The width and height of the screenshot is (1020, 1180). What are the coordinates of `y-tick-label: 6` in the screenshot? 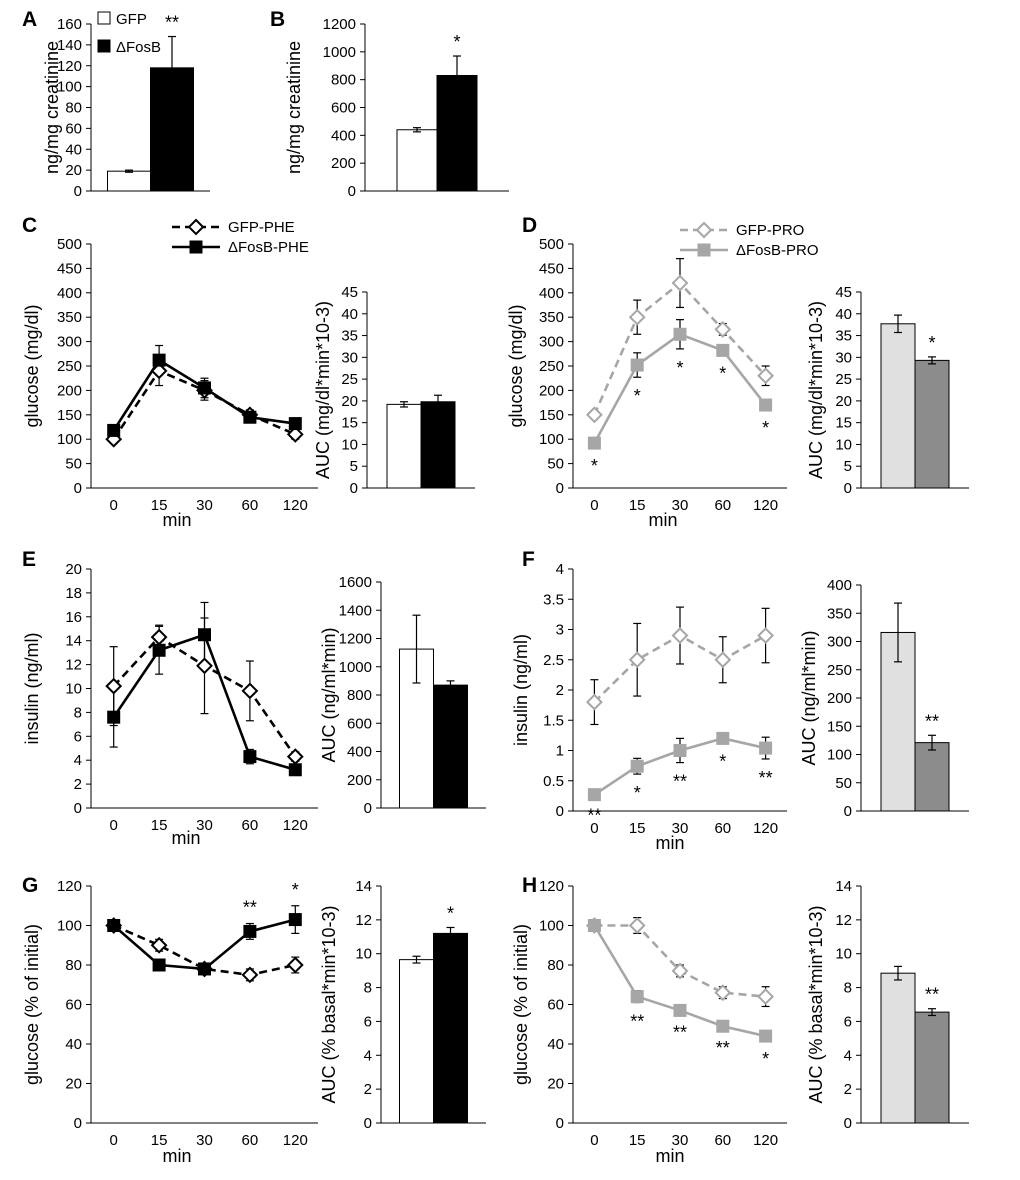 It's located at (78, 736).